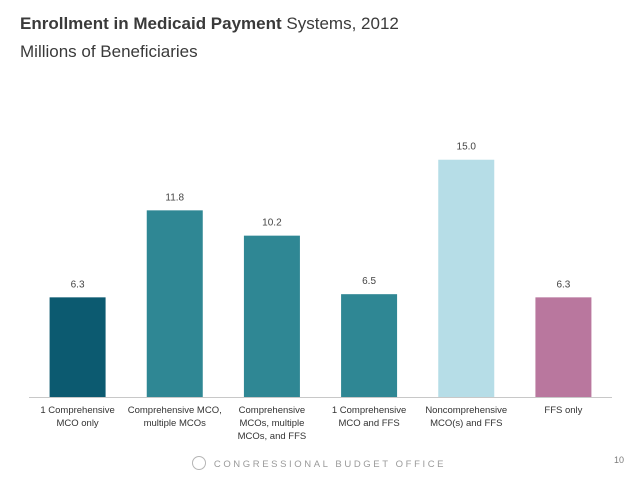 Image resolution: width=638 pixels, height=479 pixels. What do you see at coordinates (342, 23) in the screenshot?
I see `chart-title-rest: Systems, 2012` at bounding box center [342, 23].